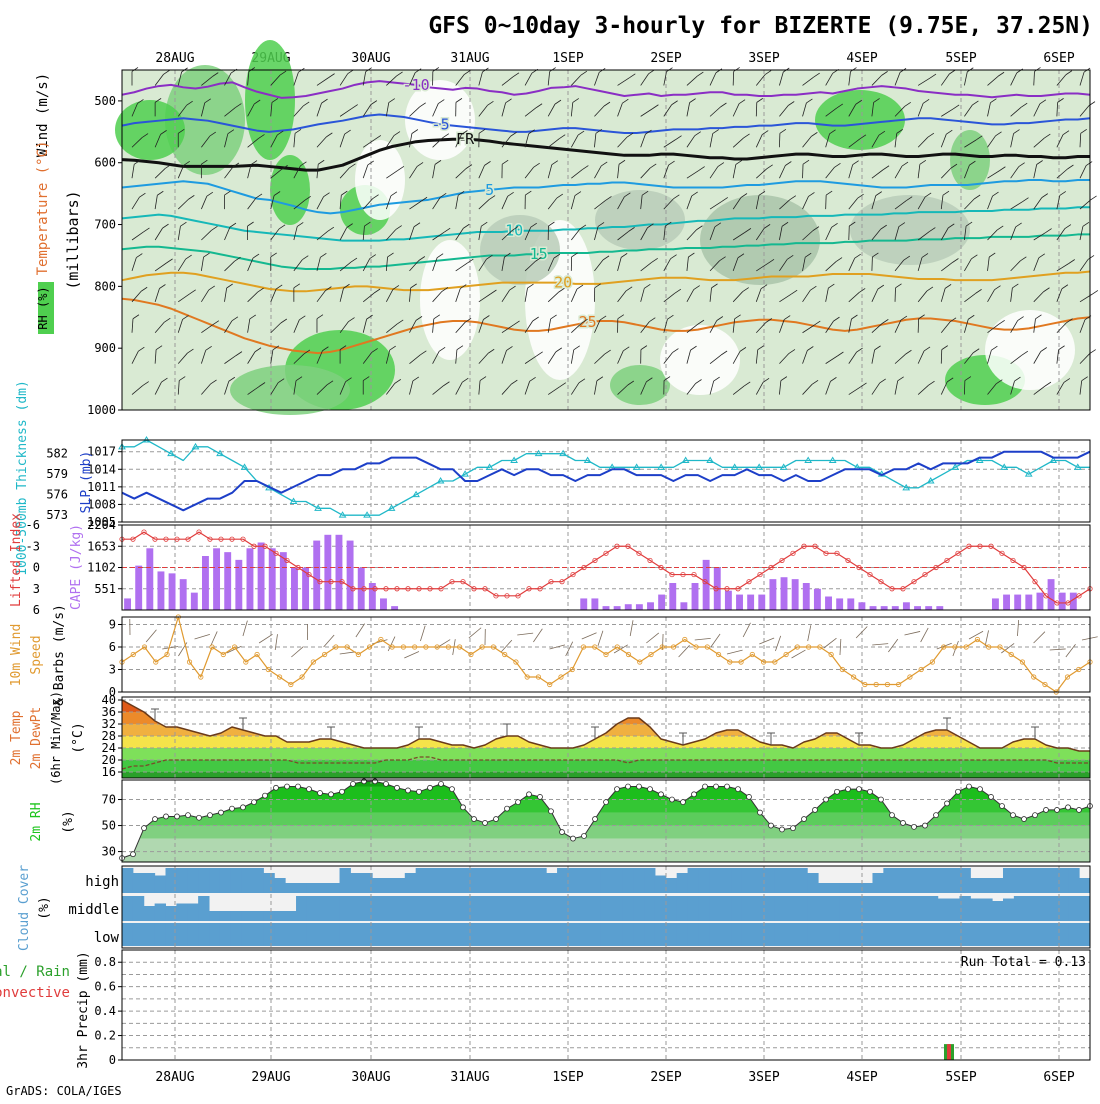  What do you see at coordinates (489, 190) in the screenshot?
I see `isotherm-label: 5` at bounding box center [489, 190].